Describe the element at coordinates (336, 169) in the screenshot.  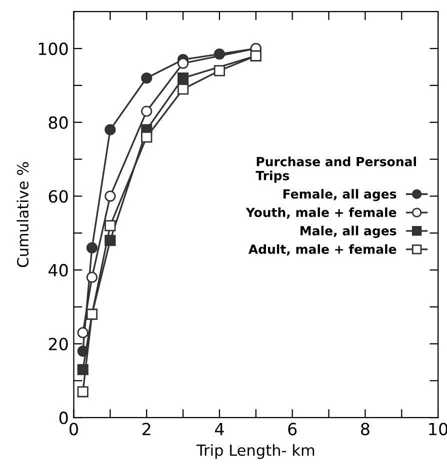
I see `legend-title: Purchase and Personal Trips` at that location.